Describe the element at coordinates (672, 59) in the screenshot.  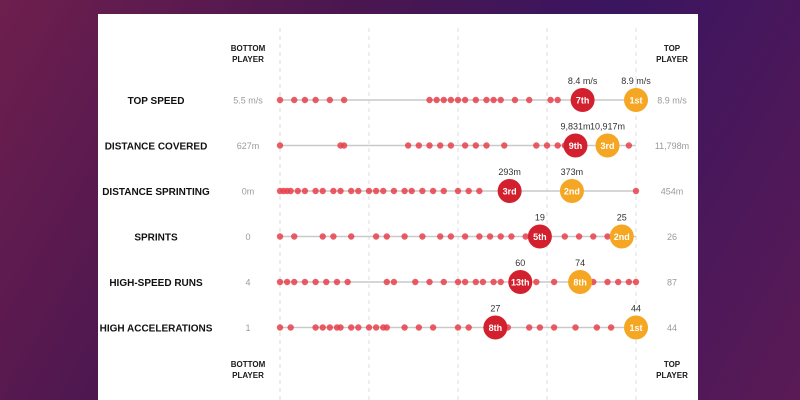
I see `header-top-line2: PLAYER` at that location.